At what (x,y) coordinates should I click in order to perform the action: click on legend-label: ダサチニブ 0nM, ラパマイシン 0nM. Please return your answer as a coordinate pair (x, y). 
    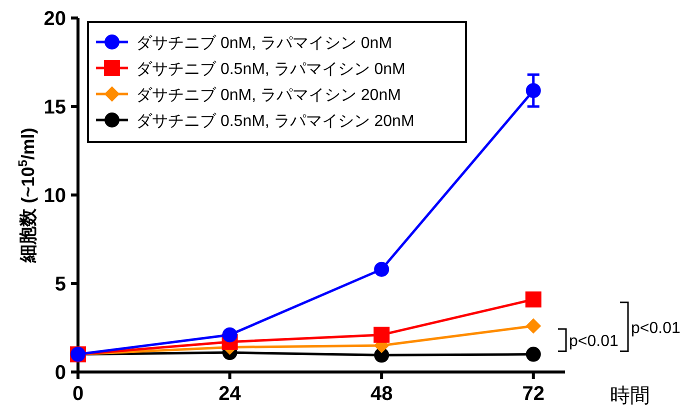
    Looking at the image, I should click on (264, 43).